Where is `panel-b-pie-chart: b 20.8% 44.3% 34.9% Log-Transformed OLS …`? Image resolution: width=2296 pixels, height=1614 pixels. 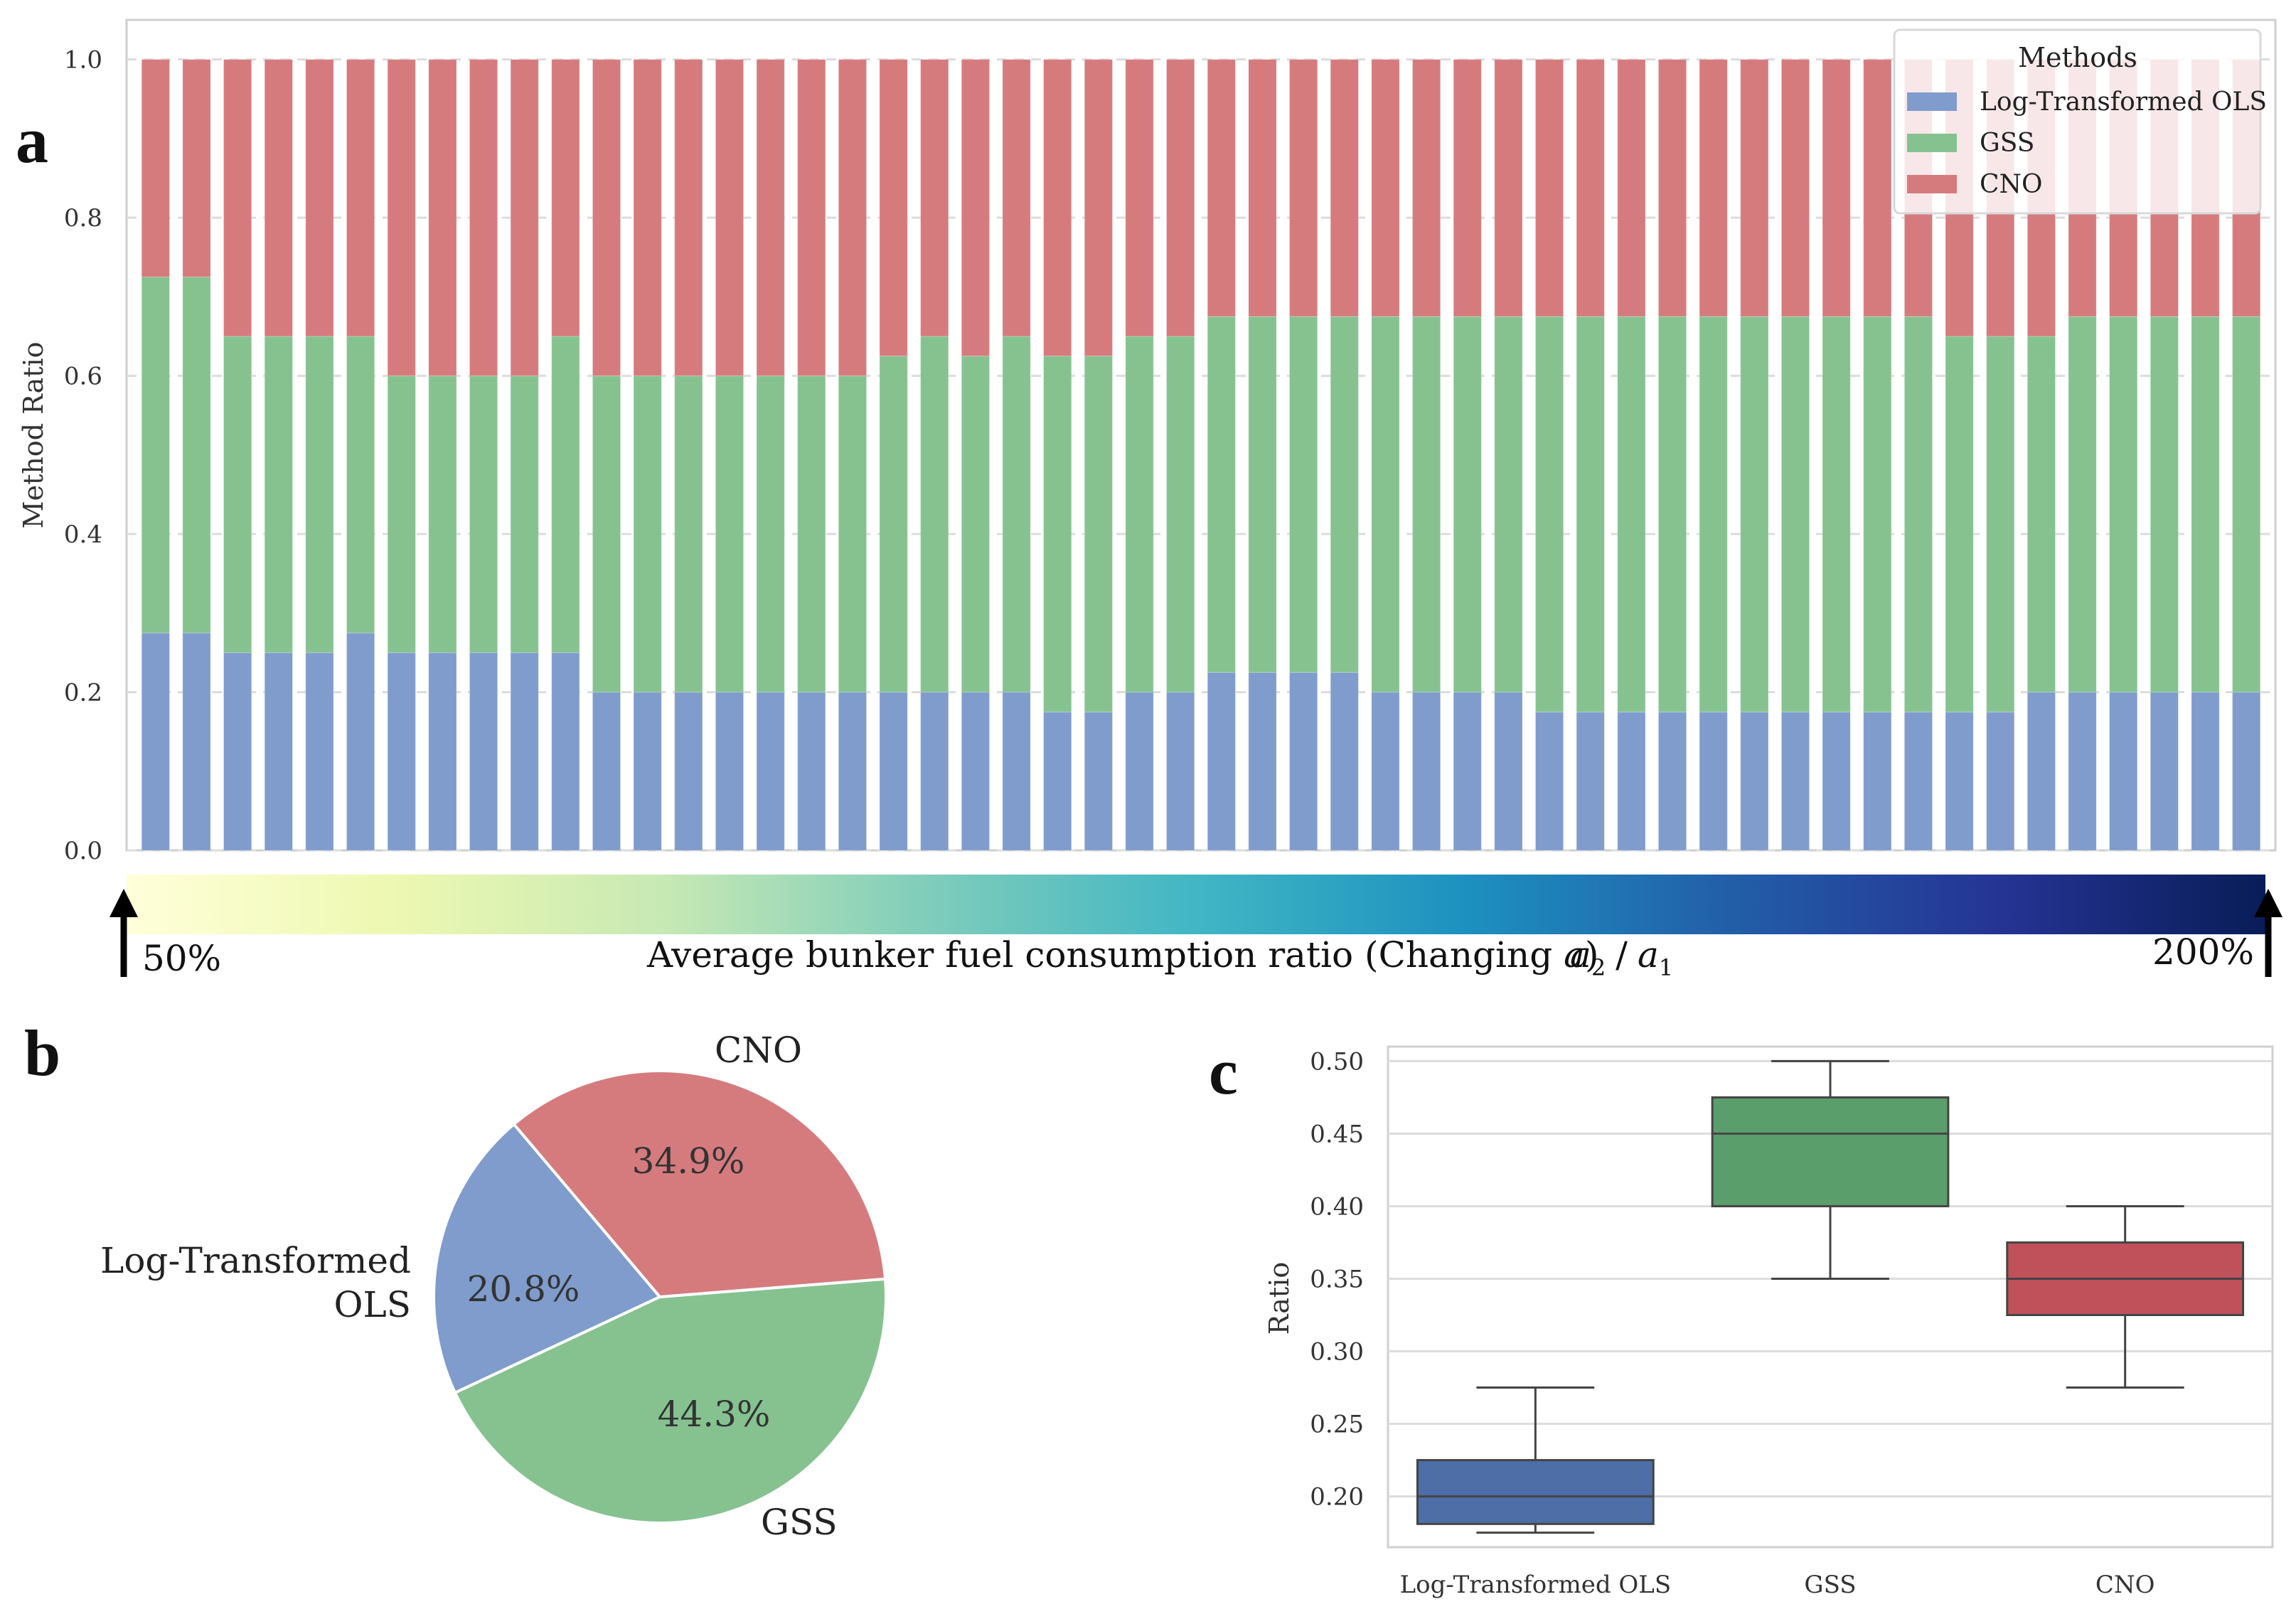 panel-b-pie-chart: b 20.8% 44.3% 34.9% Log-Transformed OLS … is located at coordinates (455, 1280).